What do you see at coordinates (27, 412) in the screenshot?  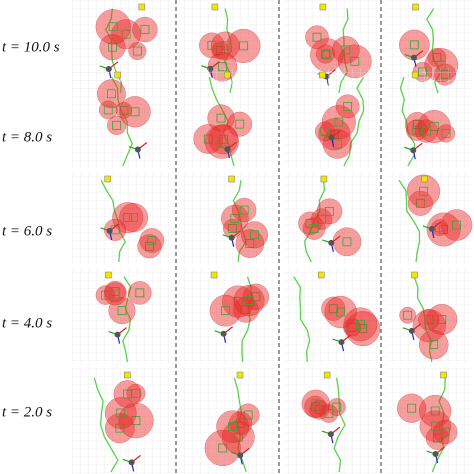 I see `time-label: t = 2.0 s` at bounding box center [27, 412].